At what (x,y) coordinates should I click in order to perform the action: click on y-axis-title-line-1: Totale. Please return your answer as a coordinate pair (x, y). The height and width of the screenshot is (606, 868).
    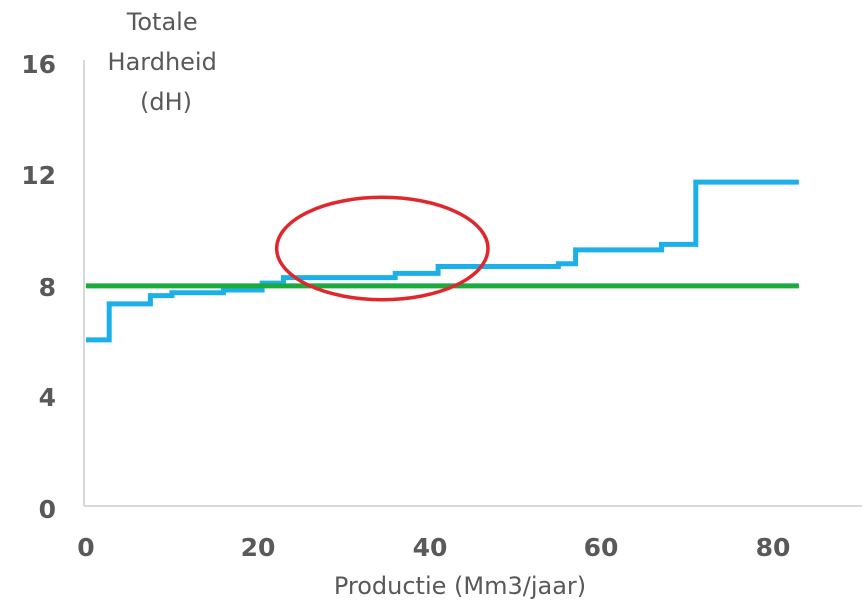
    Looking at the image, I should click on (162, 22).